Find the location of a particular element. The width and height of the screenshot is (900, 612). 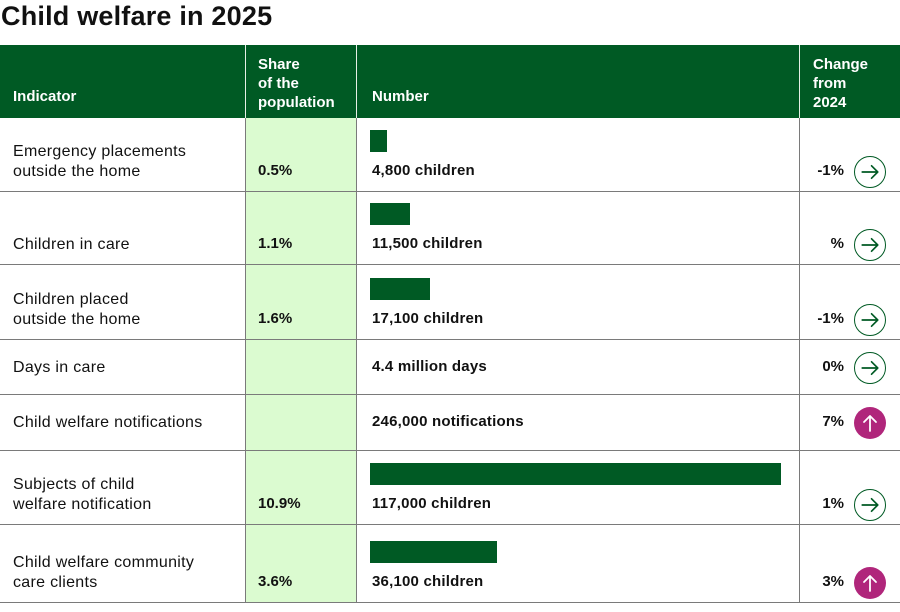

indicator-line: Children placed is located at coordinates (71, 299).